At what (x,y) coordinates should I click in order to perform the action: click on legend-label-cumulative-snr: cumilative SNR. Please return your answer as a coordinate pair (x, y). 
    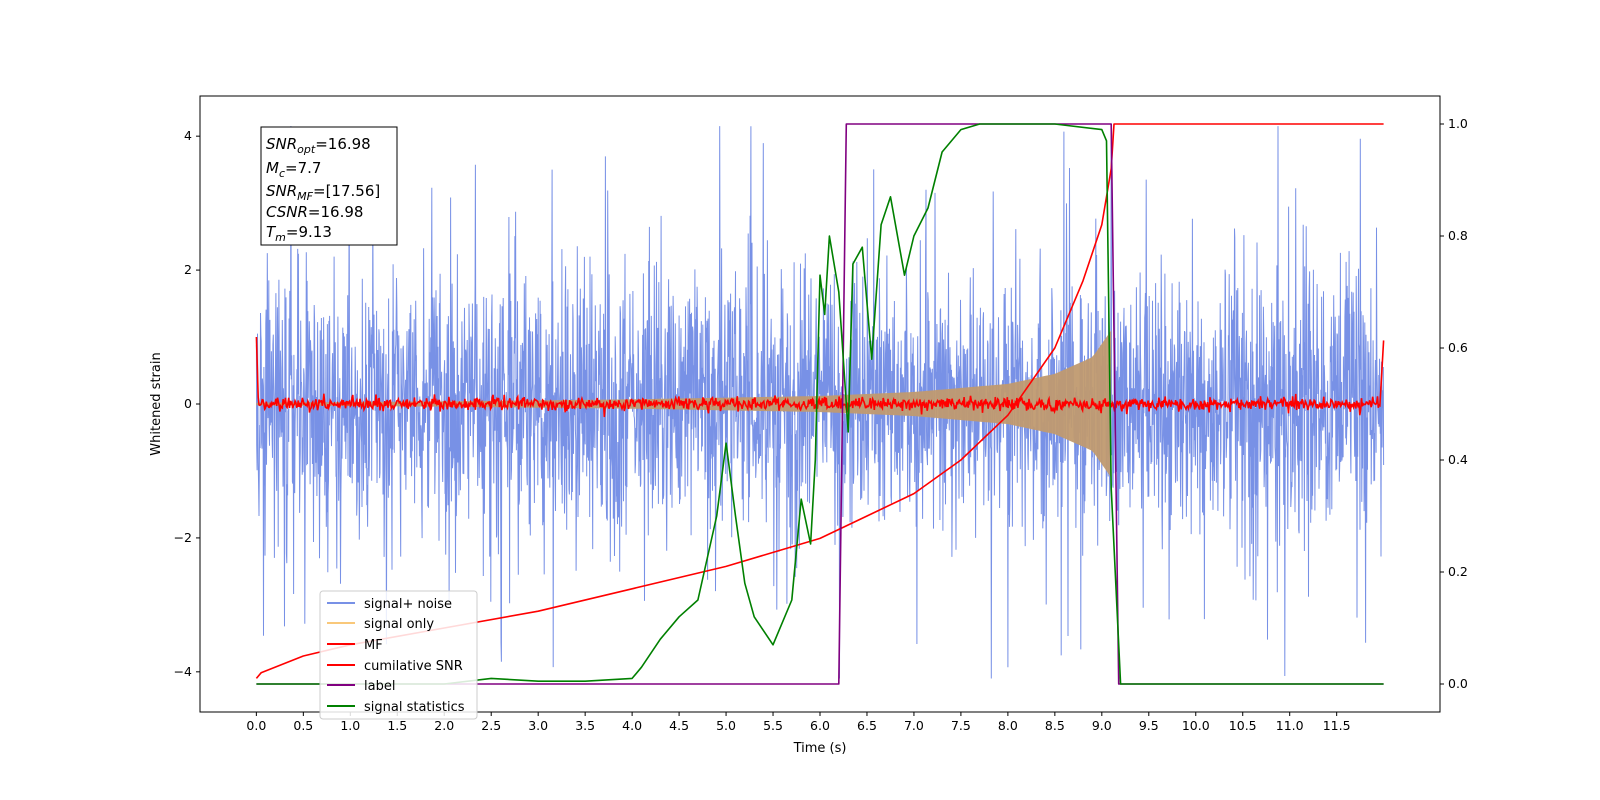
    Looking at the image, I should click on (413, 666).